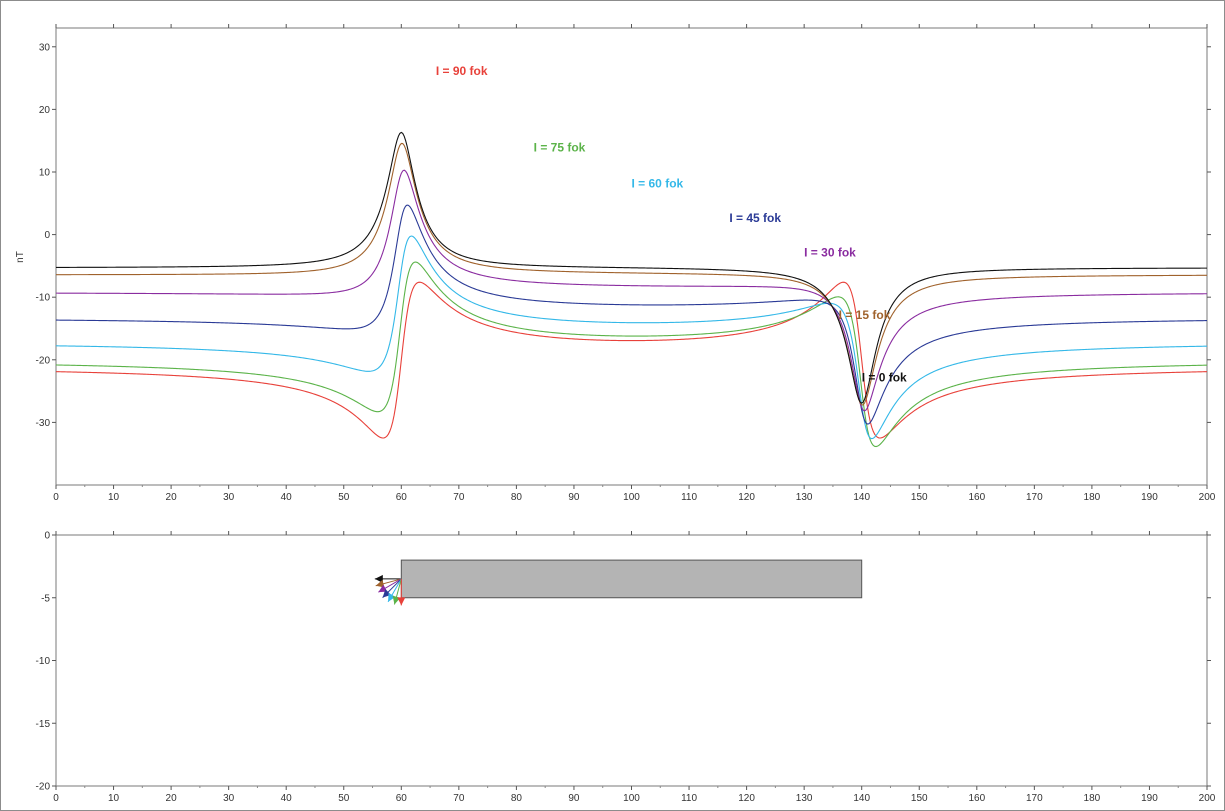 The image size is (1225, 811). What do you see at coordinates (392, 597) in the screenshot?
I see `vector-arrowhead-i60` at bounding box center [392, 597].